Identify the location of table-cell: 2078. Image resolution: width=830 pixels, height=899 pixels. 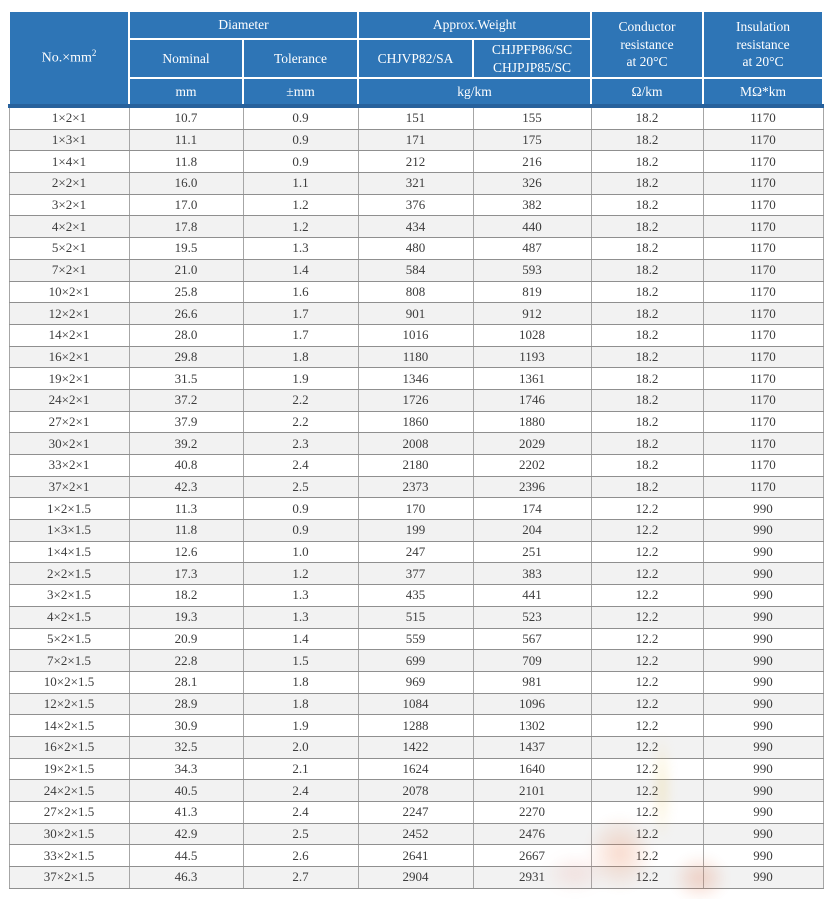
(415, 790).